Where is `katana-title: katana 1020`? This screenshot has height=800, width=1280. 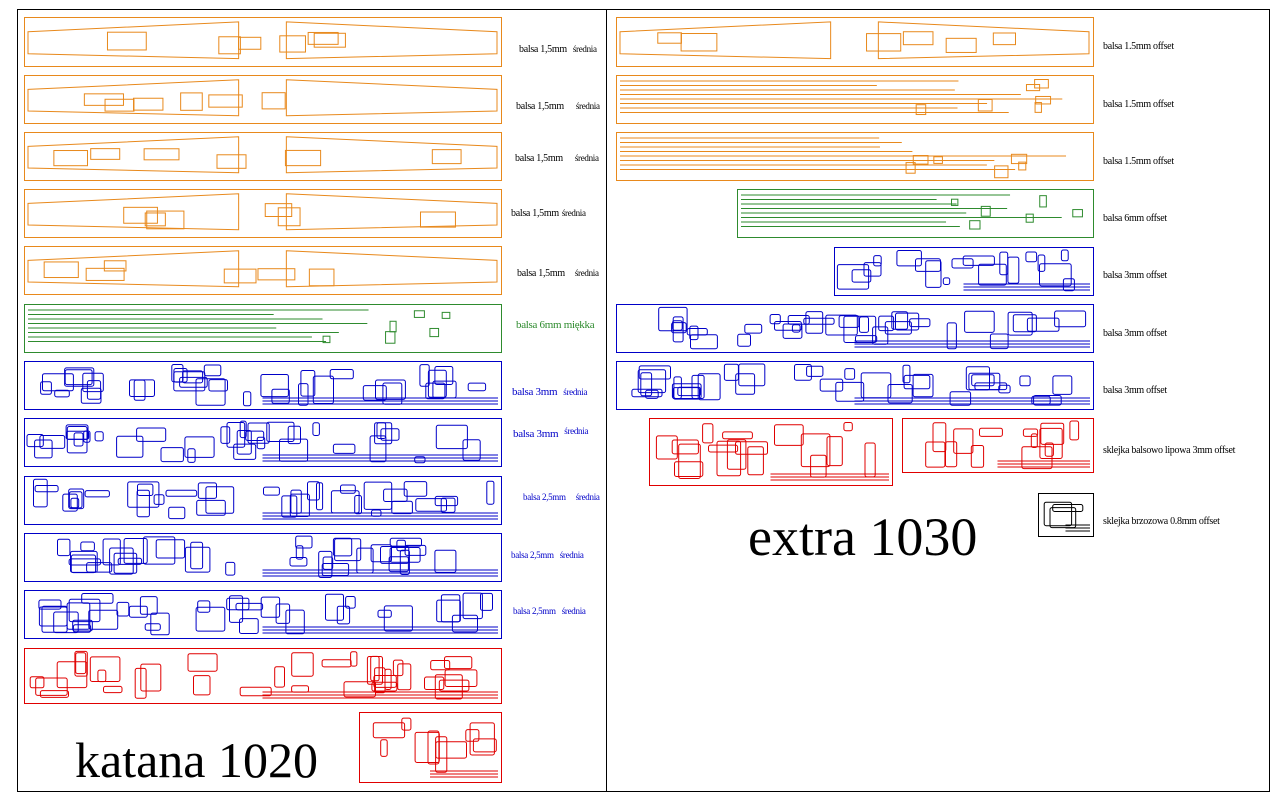
katana-title: katana 1020 is located at coordinates (196, 760).